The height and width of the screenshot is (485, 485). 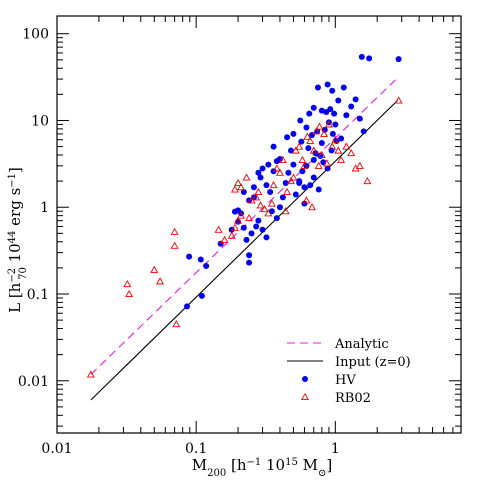 I want to click on x-tick-label: 1, so click(x=335, y=449).